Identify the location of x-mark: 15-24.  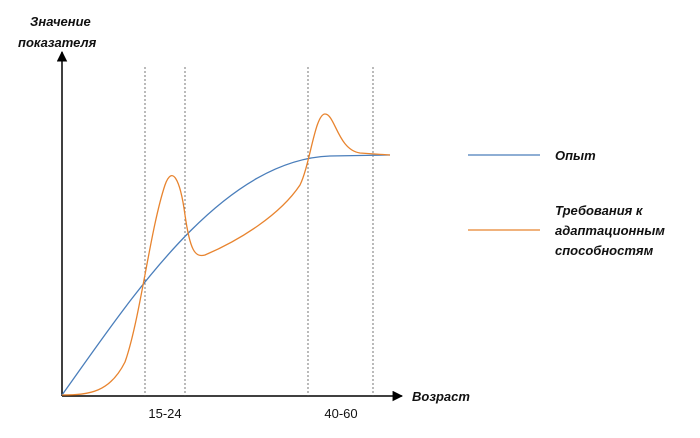
(164, 413).